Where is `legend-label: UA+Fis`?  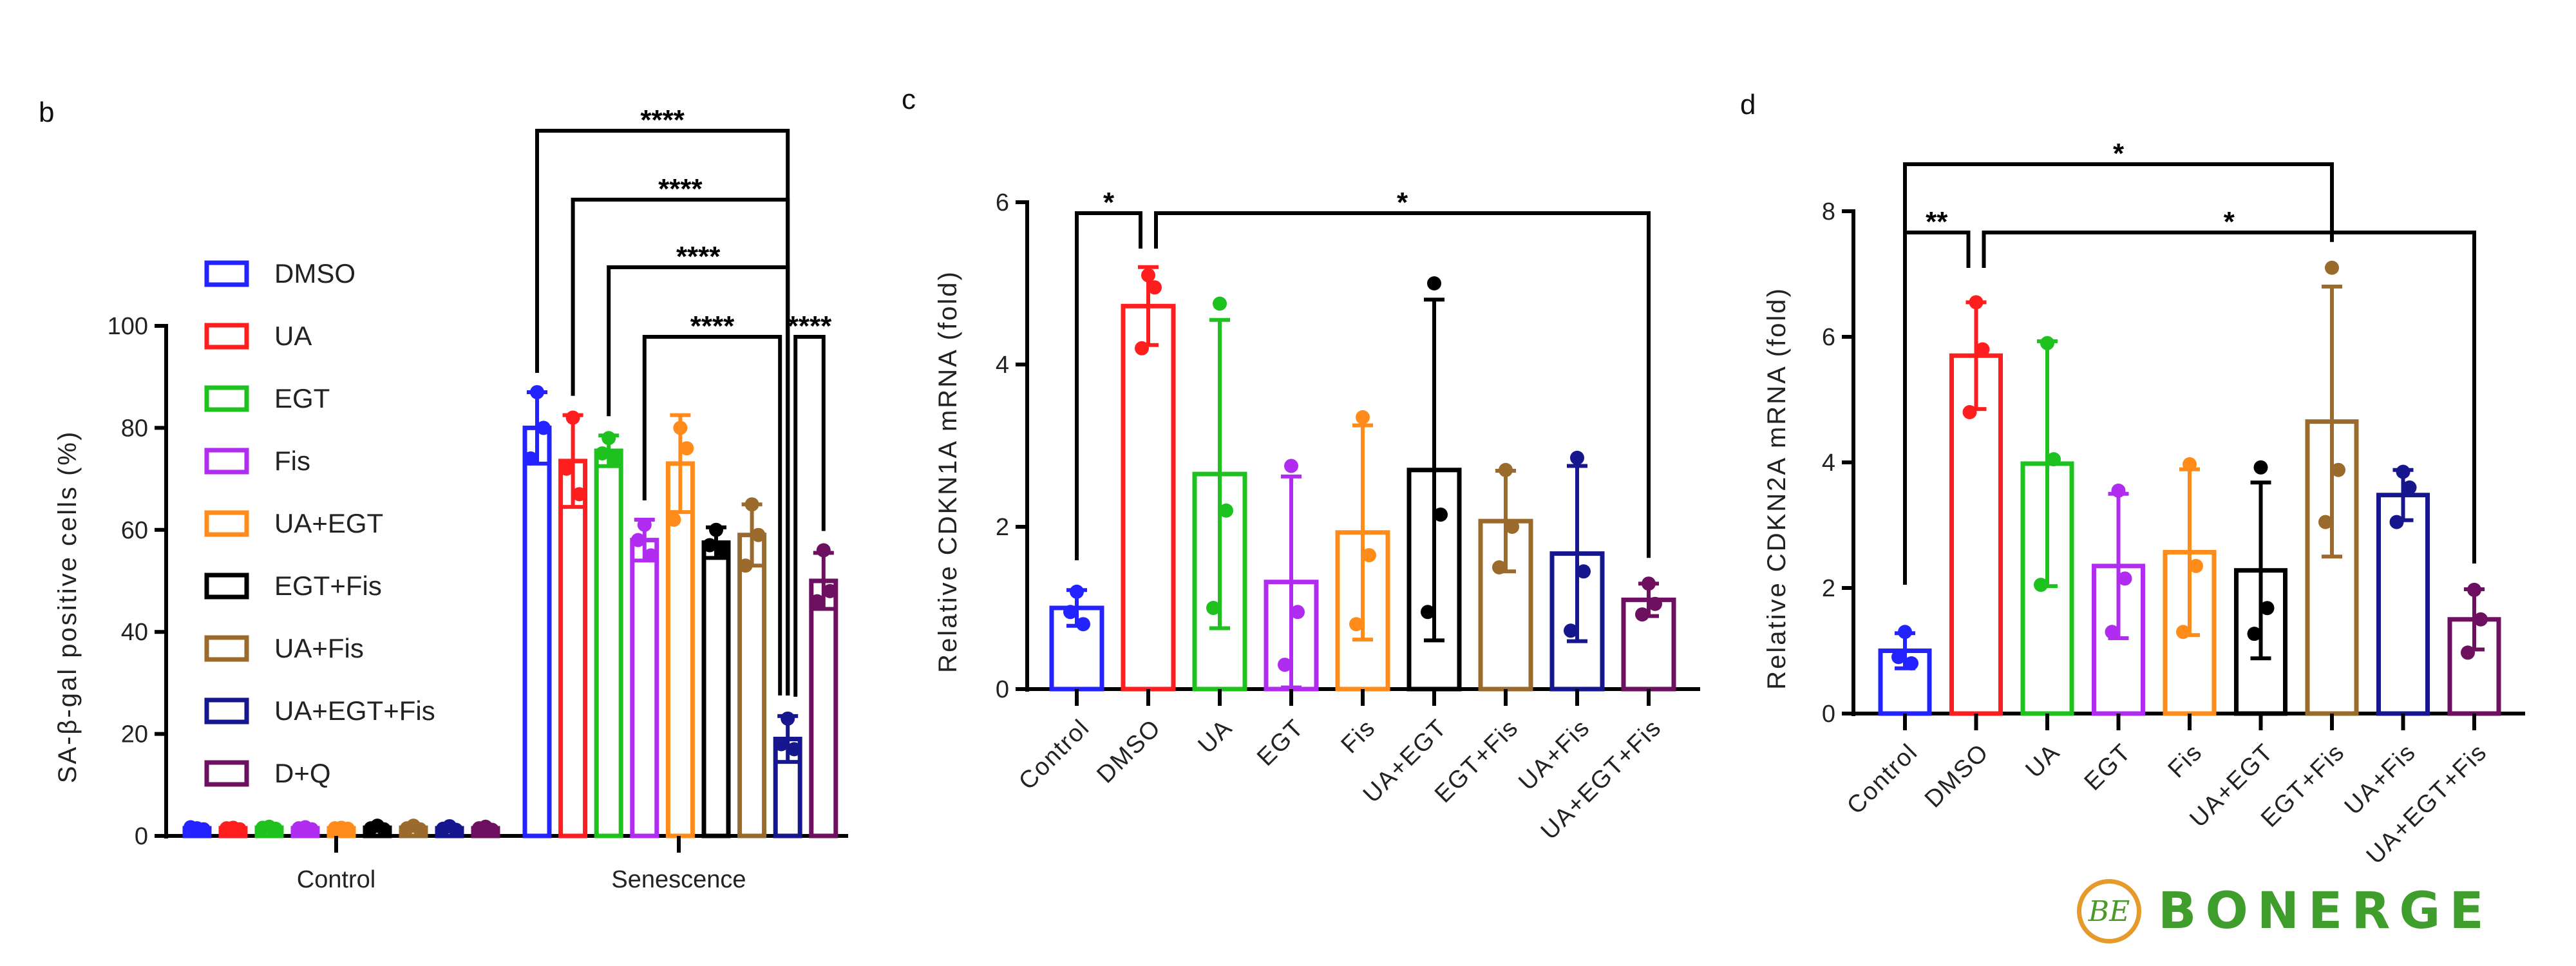 legend-label: UA+Fis is located at coordinates (319, 648).